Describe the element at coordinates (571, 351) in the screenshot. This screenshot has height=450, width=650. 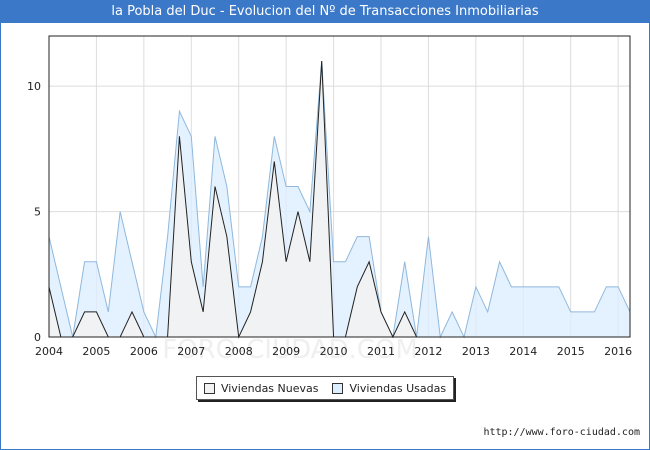
I see `x-tick-label-11: 2015` at that location.